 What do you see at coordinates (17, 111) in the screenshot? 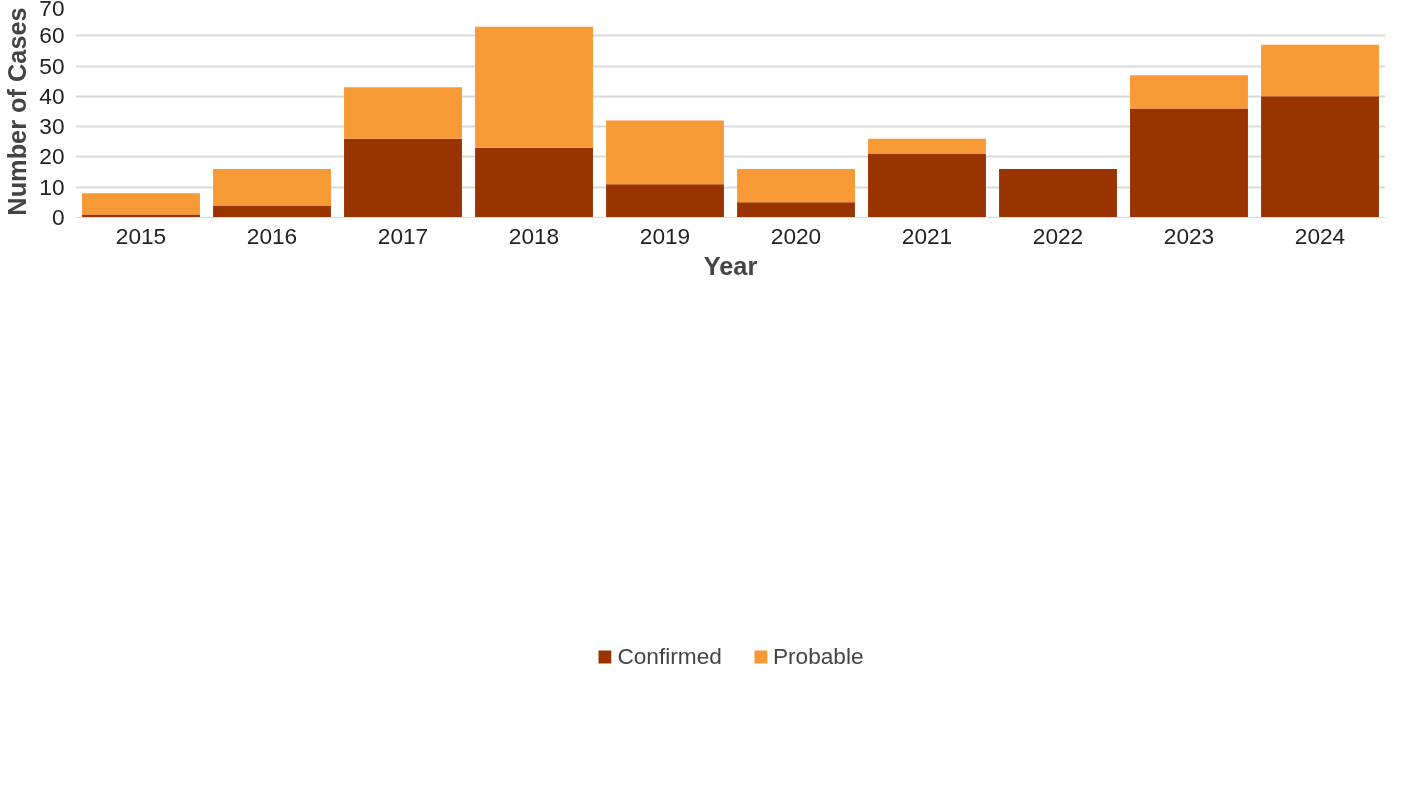
I see `y-axis-title: Number of Cases` at bounding box center [17, 111].